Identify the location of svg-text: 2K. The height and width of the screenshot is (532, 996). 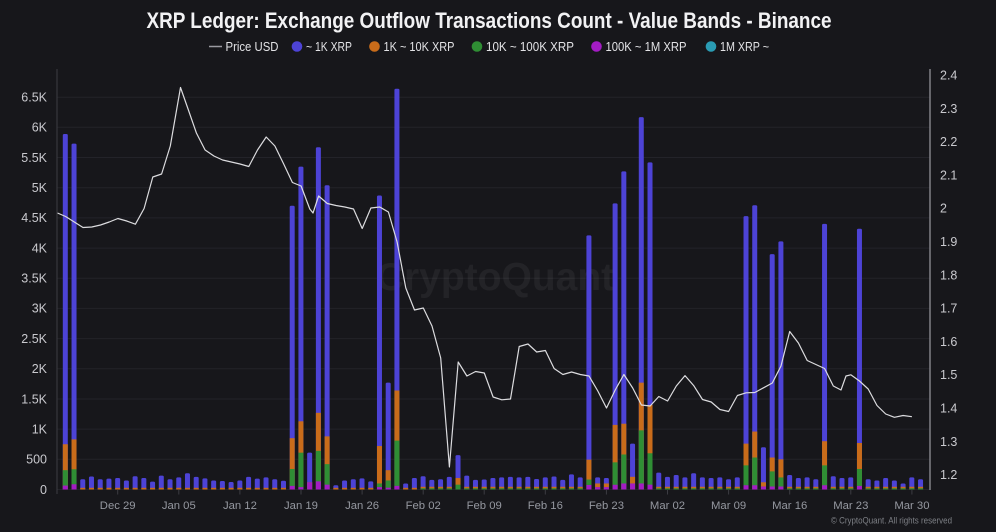
(40, 369).